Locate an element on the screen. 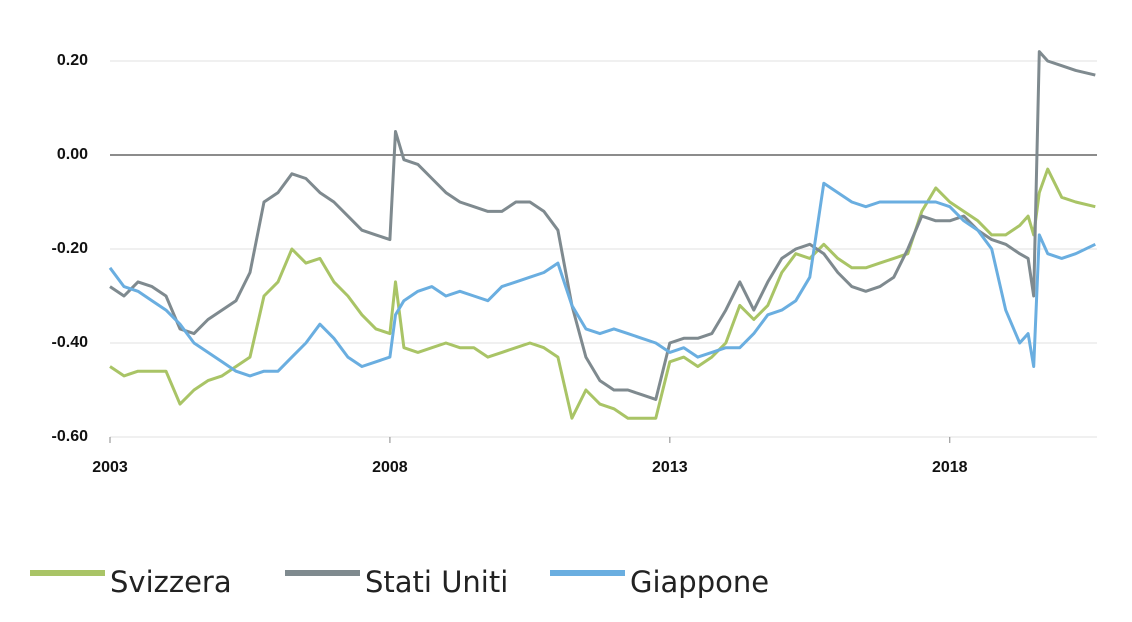  y-tick-label: 0.00 is located at coordinates (72, 154).